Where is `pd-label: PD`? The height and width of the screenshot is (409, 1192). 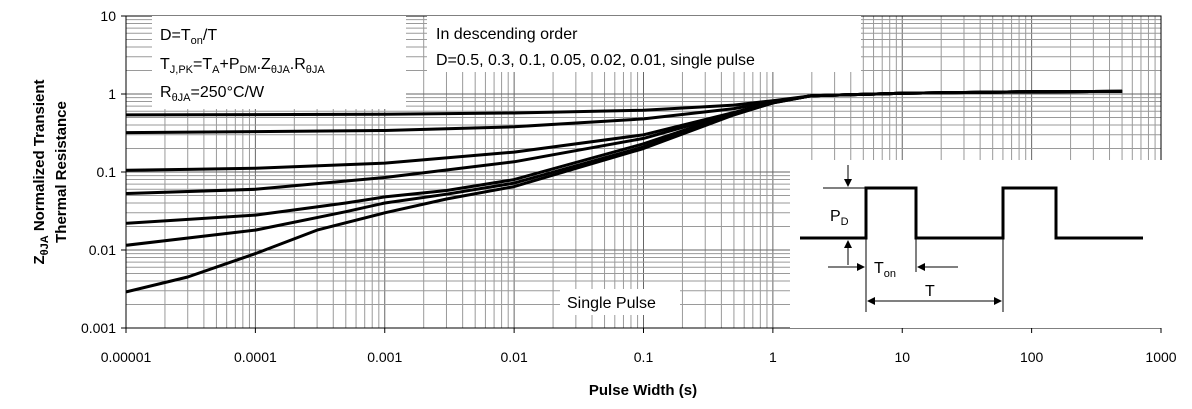 pd-label: PD is located at coordinates (839, 218).